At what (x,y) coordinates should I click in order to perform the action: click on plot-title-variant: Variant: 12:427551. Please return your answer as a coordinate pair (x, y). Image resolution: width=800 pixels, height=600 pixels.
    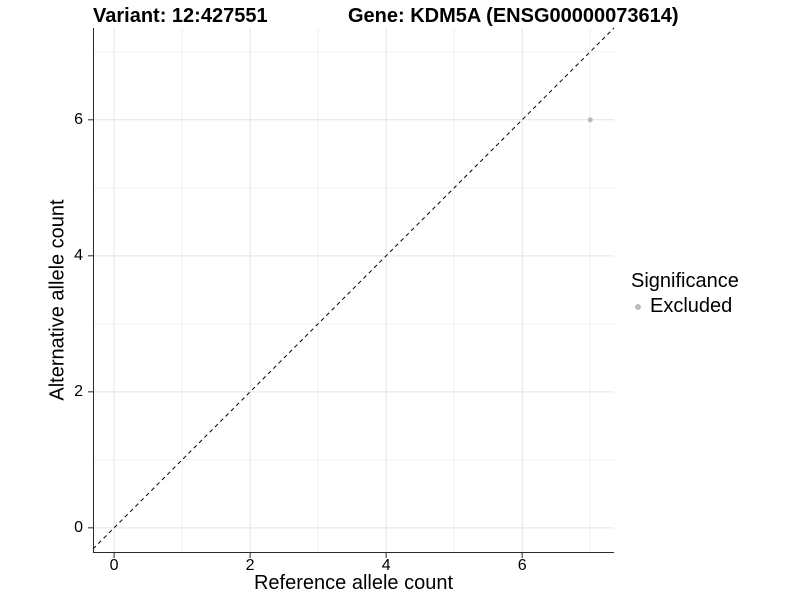
    Looking at the image, I should click on (180, 16).